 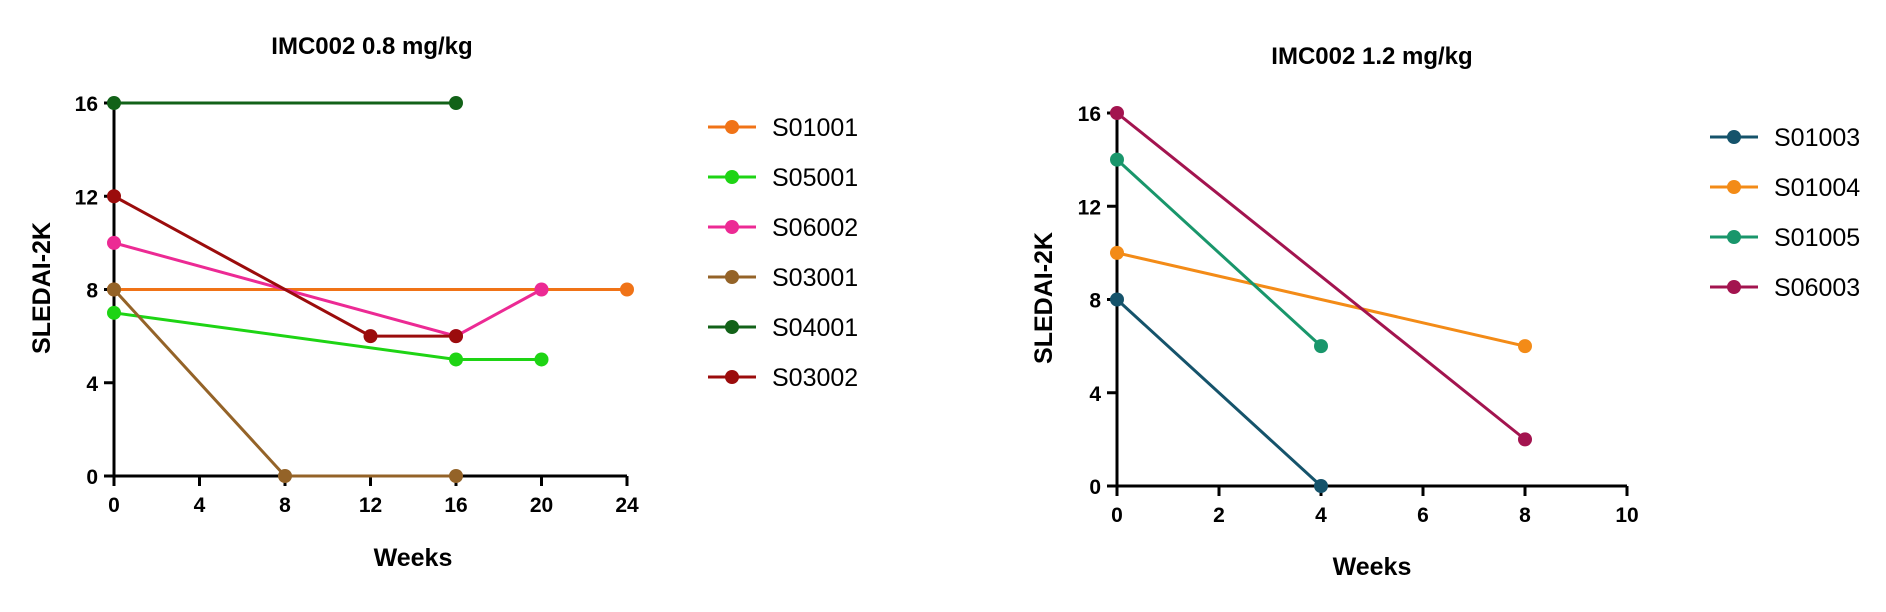 What do you see at coordinates (815, 328) in the screenshot?
I see `legend-label: S04001` at bounding box center [815, 328].